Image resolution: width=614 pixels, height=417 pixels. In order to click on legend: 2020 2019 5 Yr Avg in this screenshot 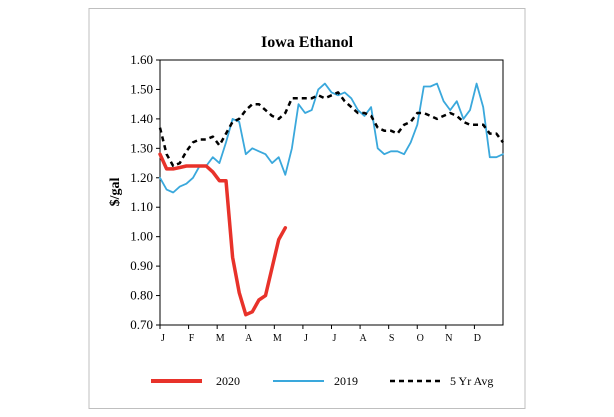, I will do `click(322, 381)`.